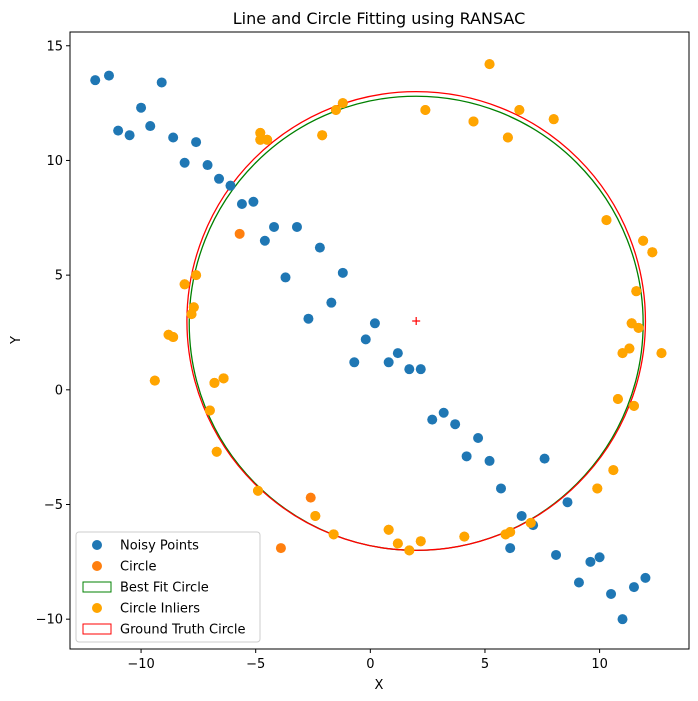 The image size is (698, 701). What do you see at coordinates (485, 664) in the screenshot?
I see `x-tick-label: 5` at bounding box center [485, 664].